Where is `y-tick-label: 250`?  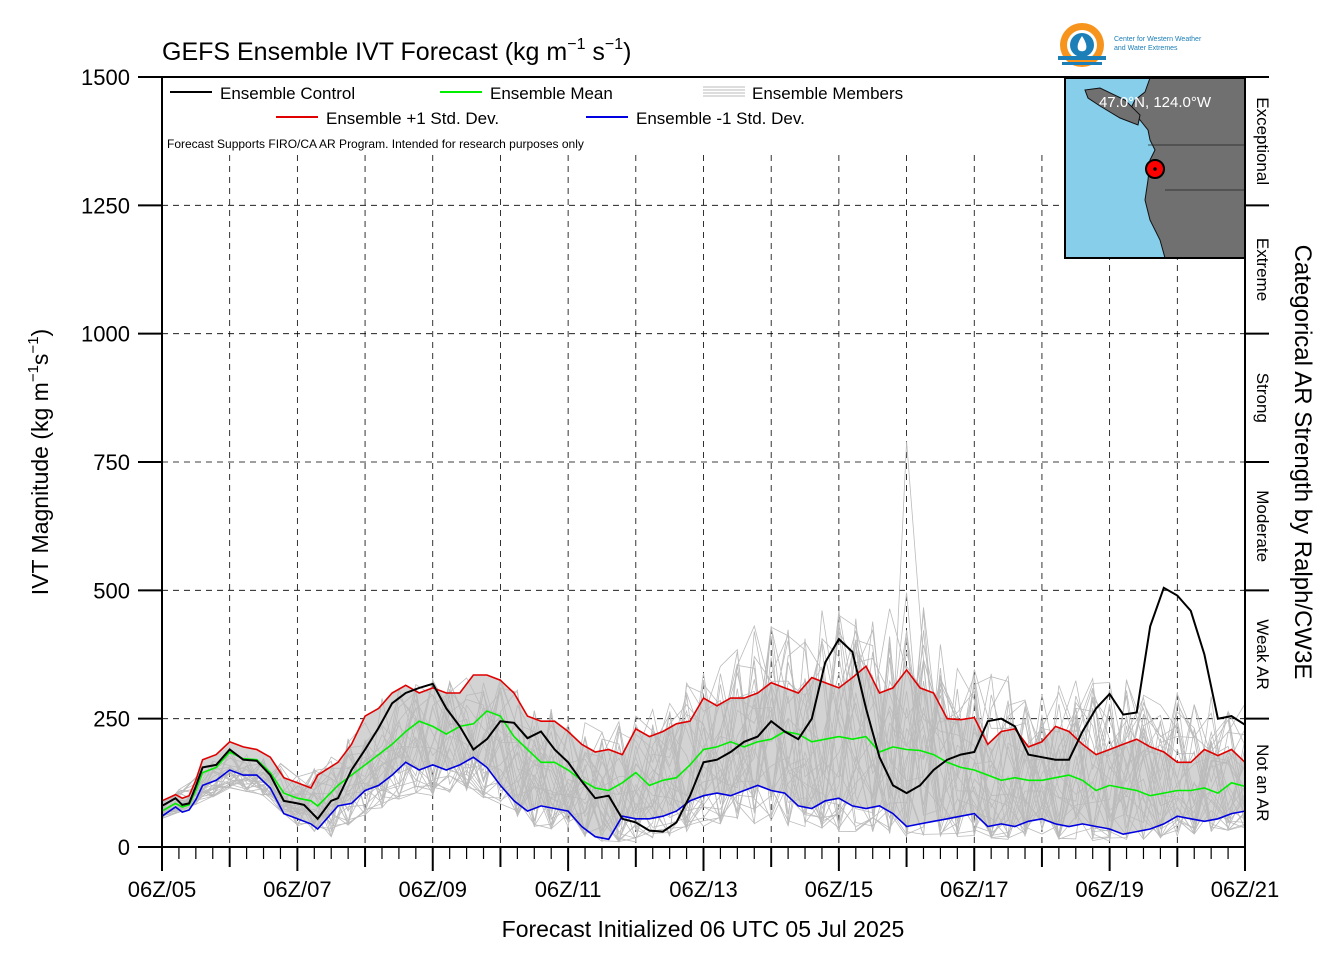
y-tick-label: 250 is located at coordinates (111, 719).